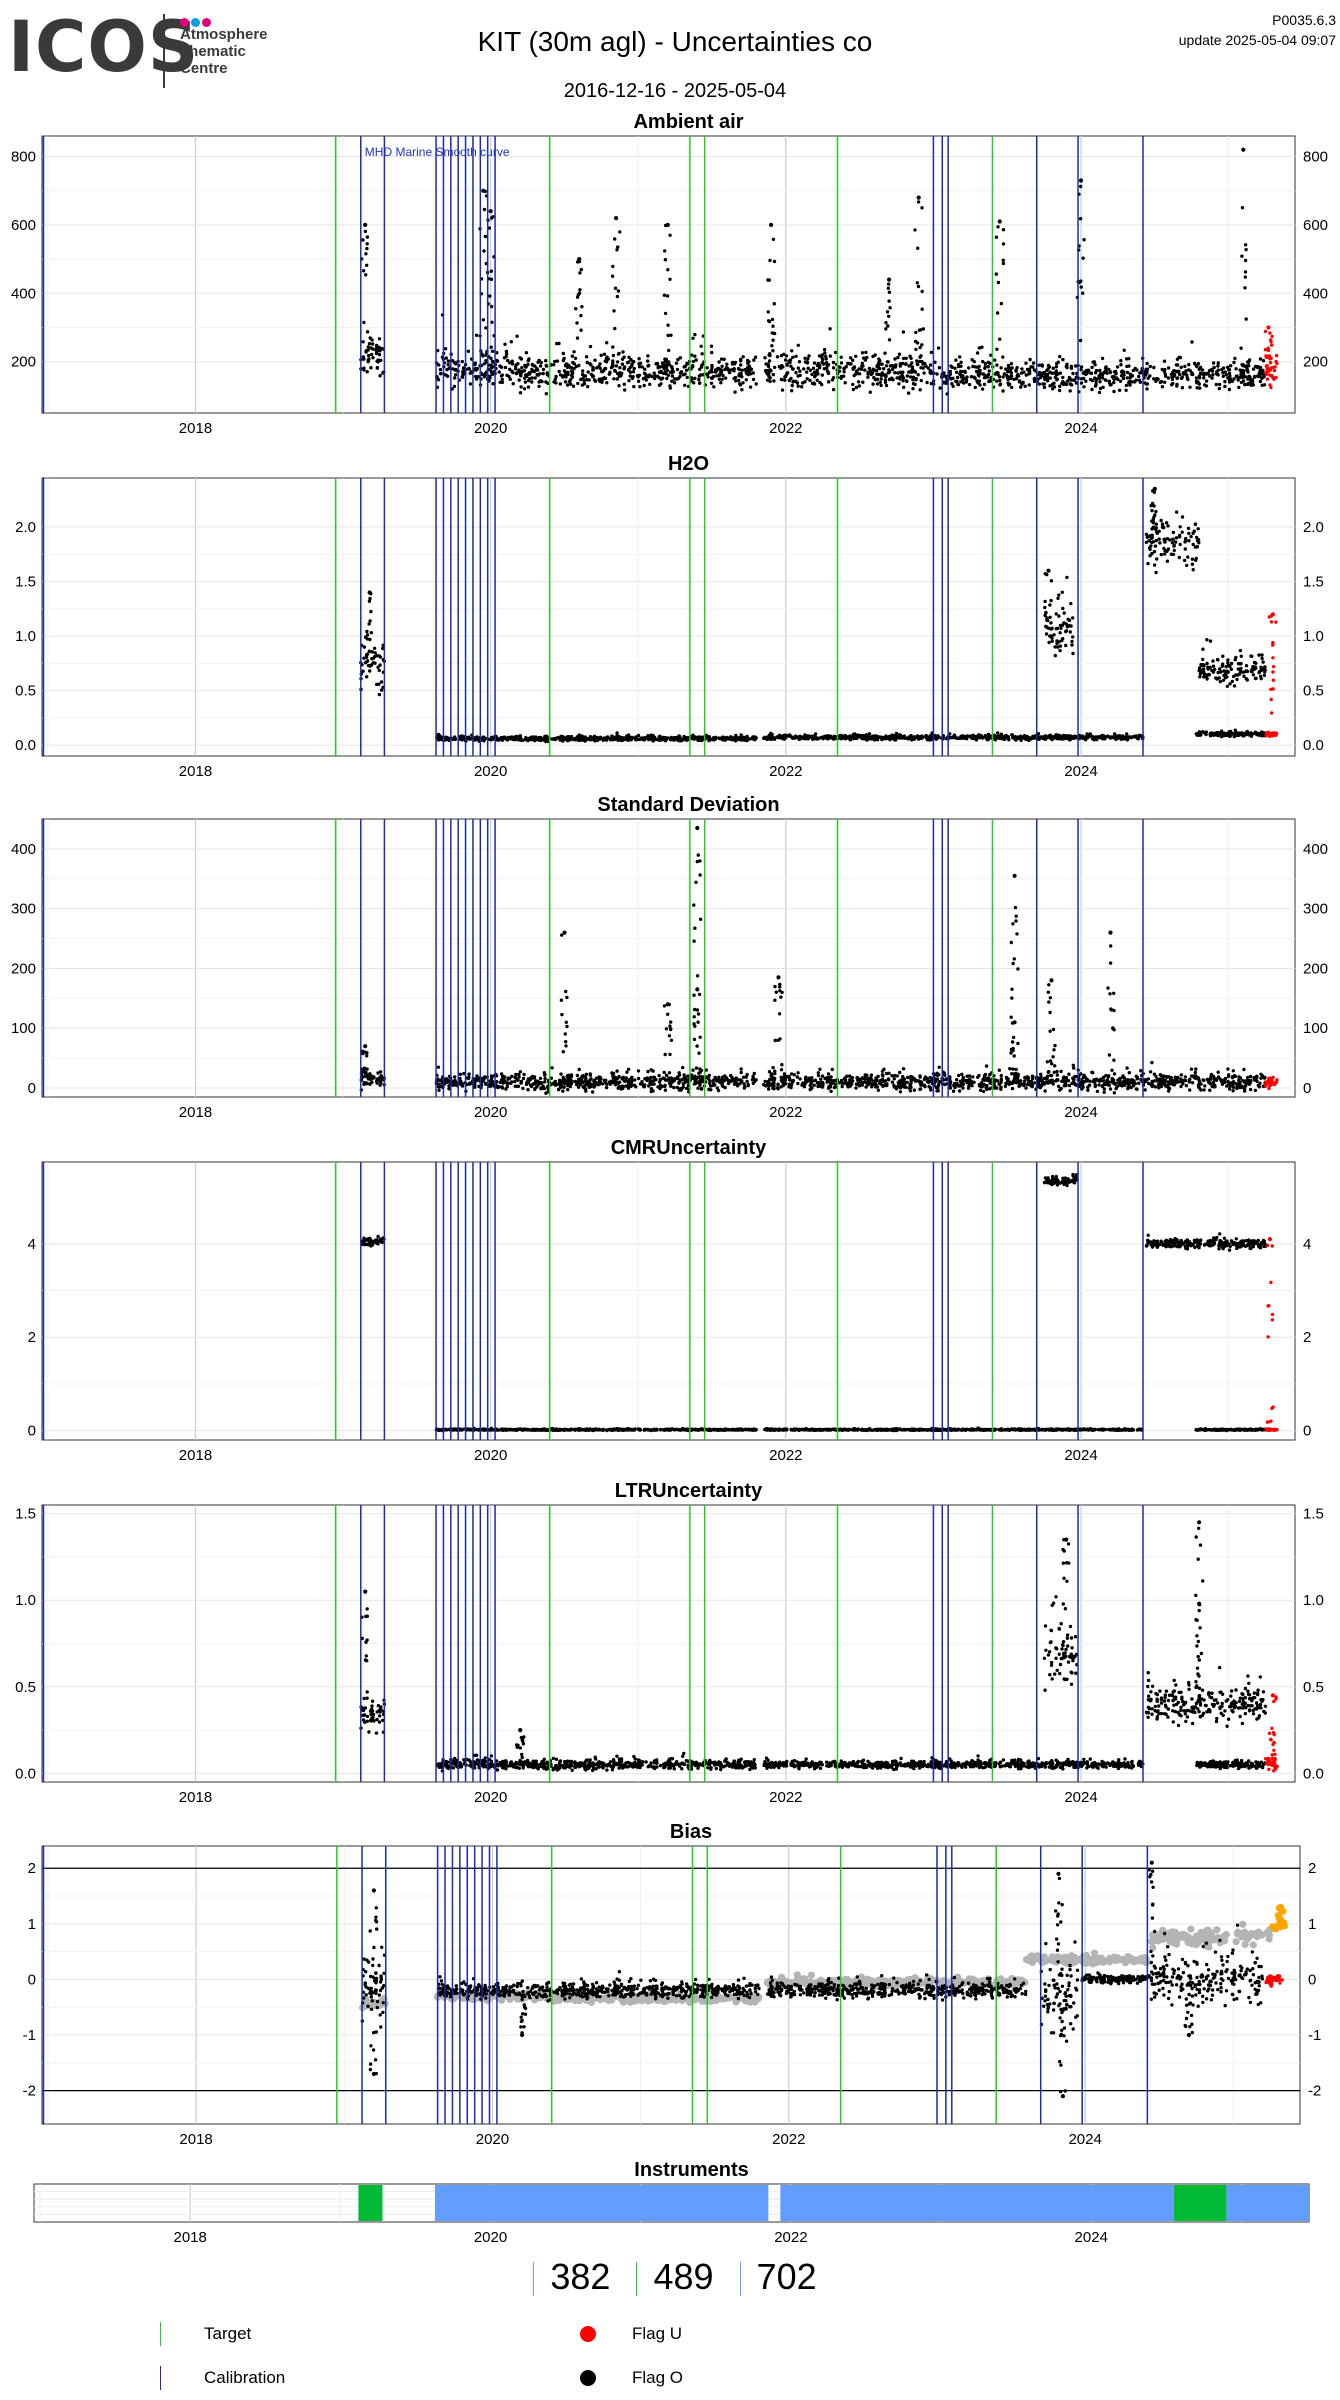  Describe the element at coordinates (1315, 293) in the screenshot. I see `y-tick-label-right: 400` at that location.